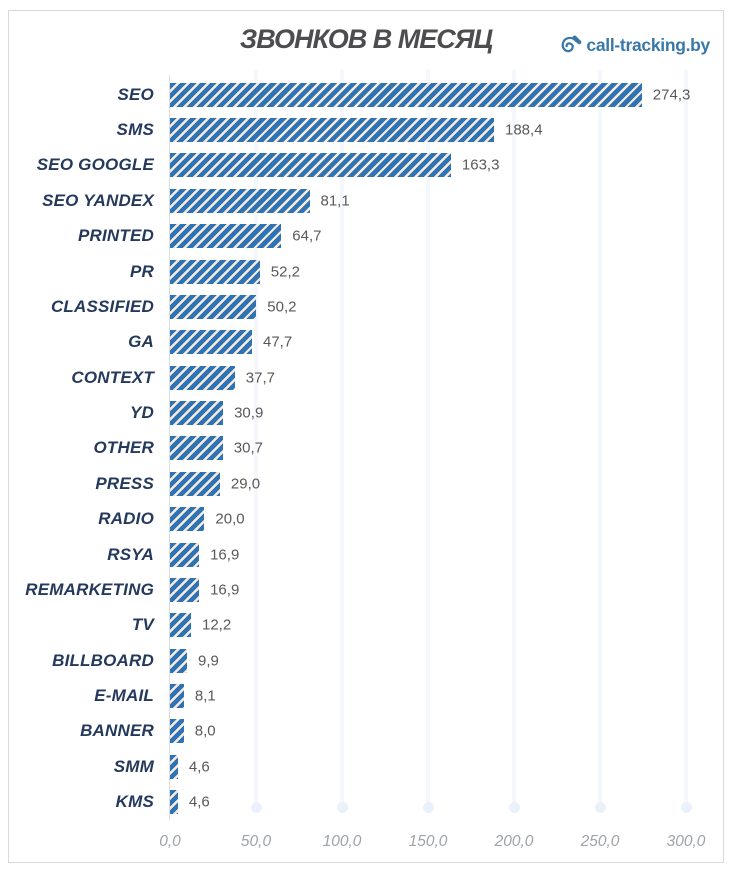  I want to click on category-label: GA, so click(141, 342).